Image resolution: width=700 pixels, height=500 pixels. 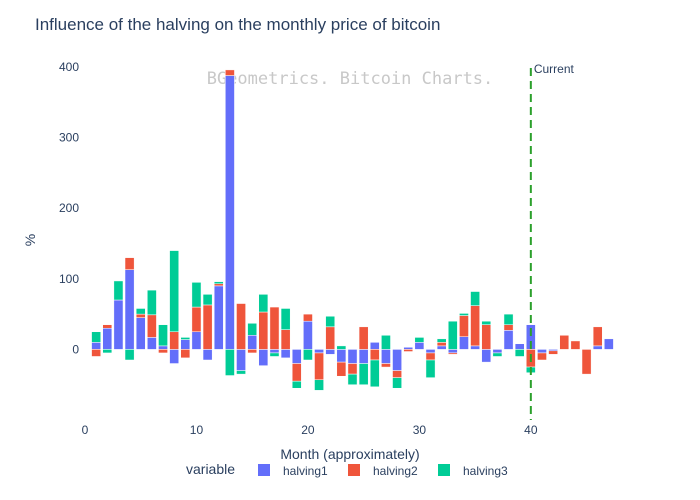 What do you see at coordinates (531, 430) in the screenshot?
I see `x-tick-label: 40` at bounding box center [531, 430].